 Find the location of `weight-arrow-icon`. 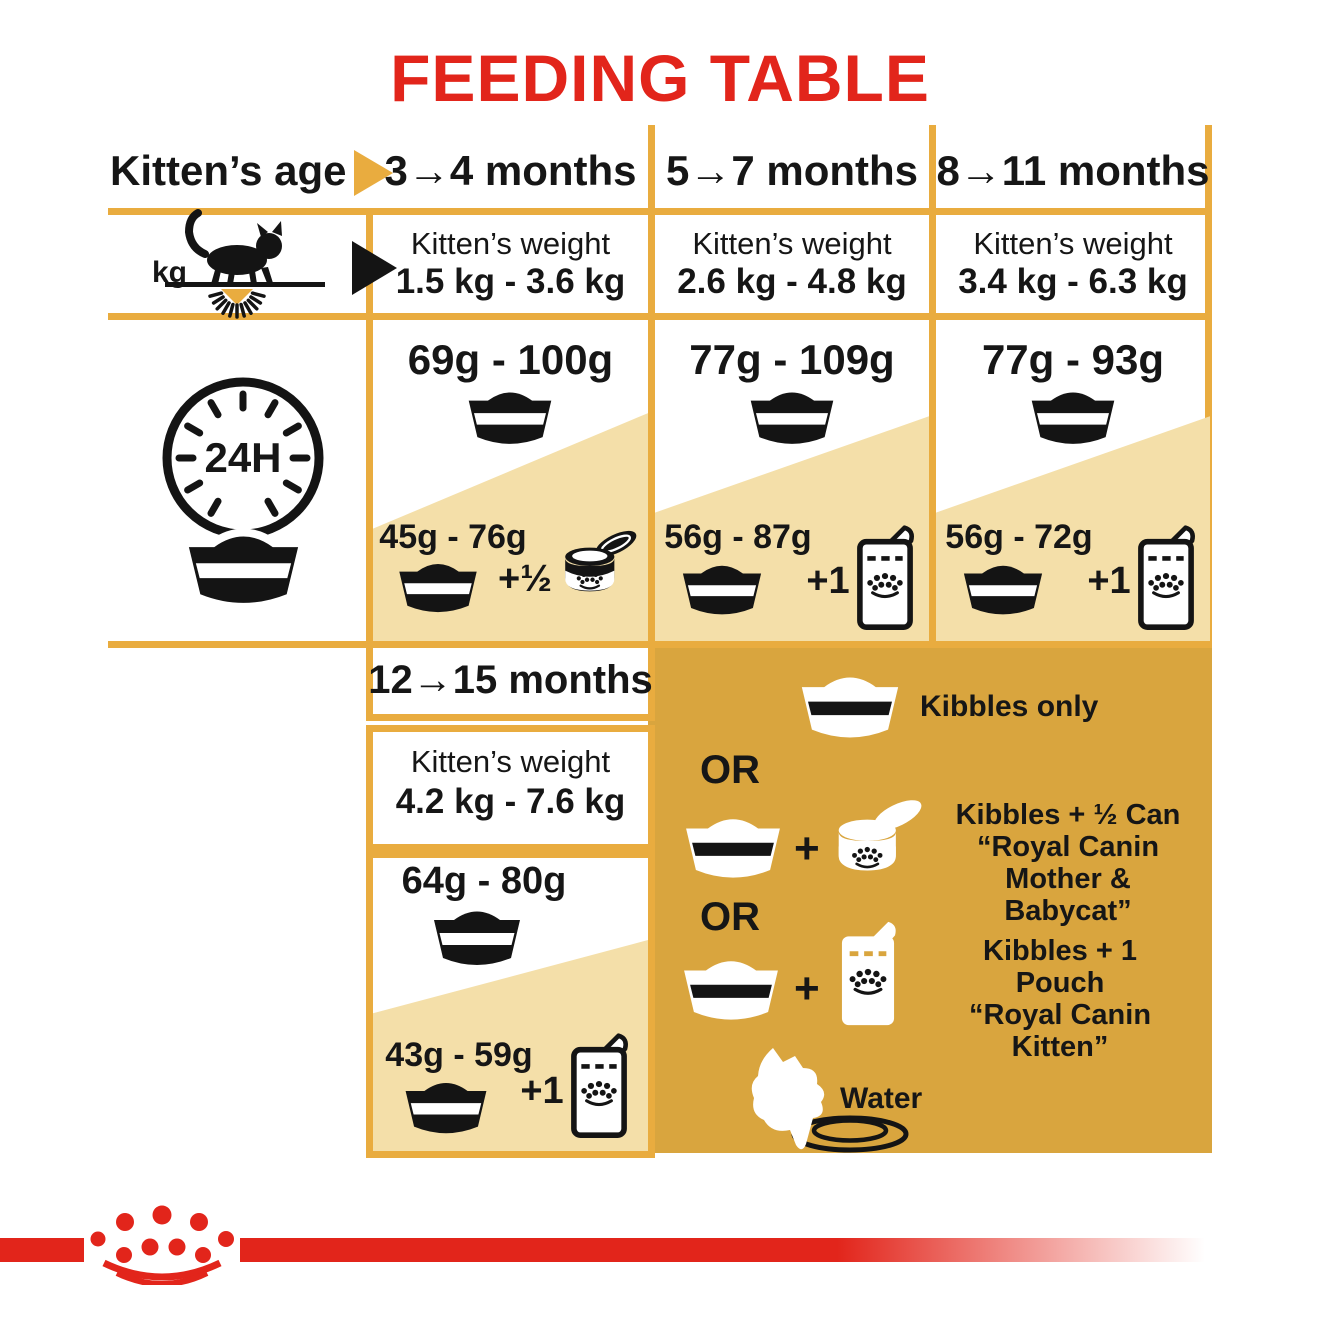

weight-arrow-icon is located at coordinates (374, 268).